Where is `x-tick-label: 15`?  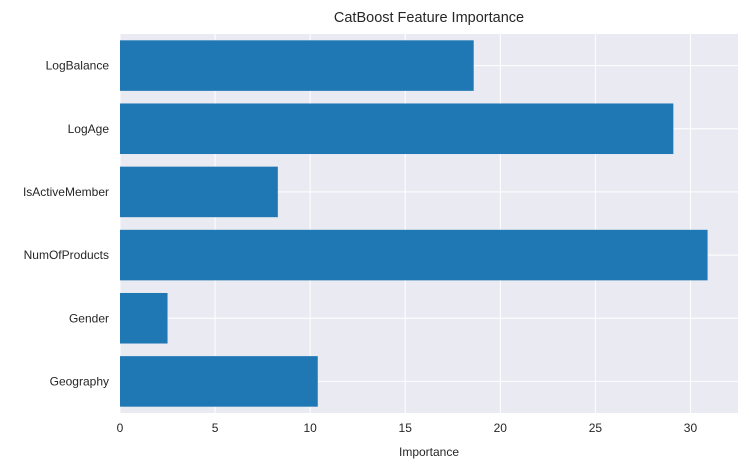 x-tick-label: 15 is located at coordinates (406, 428).